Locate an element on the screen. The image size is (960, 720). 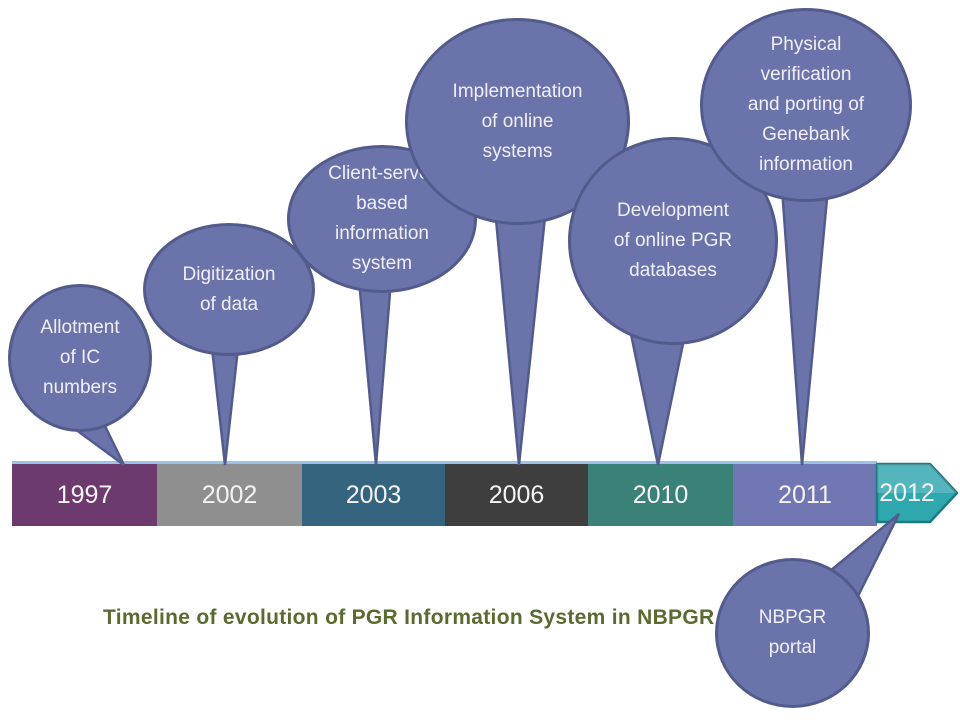
timeline-segment-2006: 2006 is located at coordinates (516, 495).